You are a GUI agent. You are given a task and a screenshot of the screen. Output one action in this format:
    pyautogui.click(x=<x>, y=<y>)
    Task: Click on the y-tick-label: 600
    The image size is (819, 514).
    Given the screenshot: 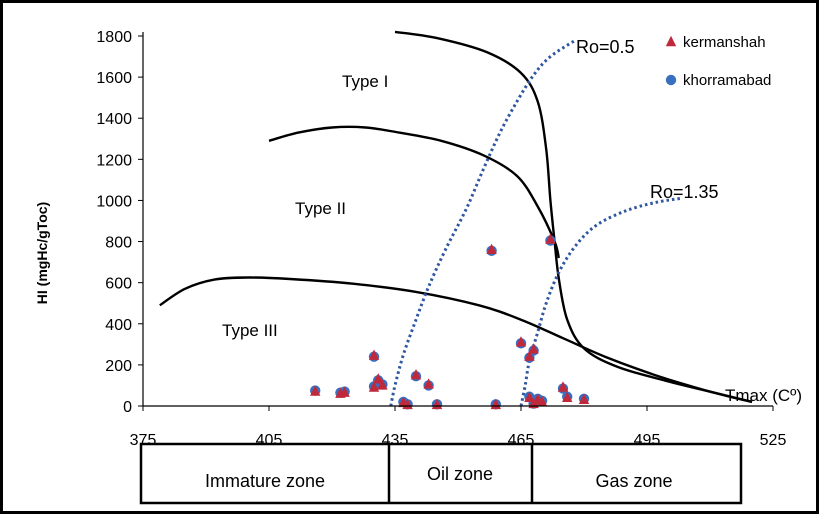 What is the action you would take?
    pyautogui.click(x=118, y=284)
    